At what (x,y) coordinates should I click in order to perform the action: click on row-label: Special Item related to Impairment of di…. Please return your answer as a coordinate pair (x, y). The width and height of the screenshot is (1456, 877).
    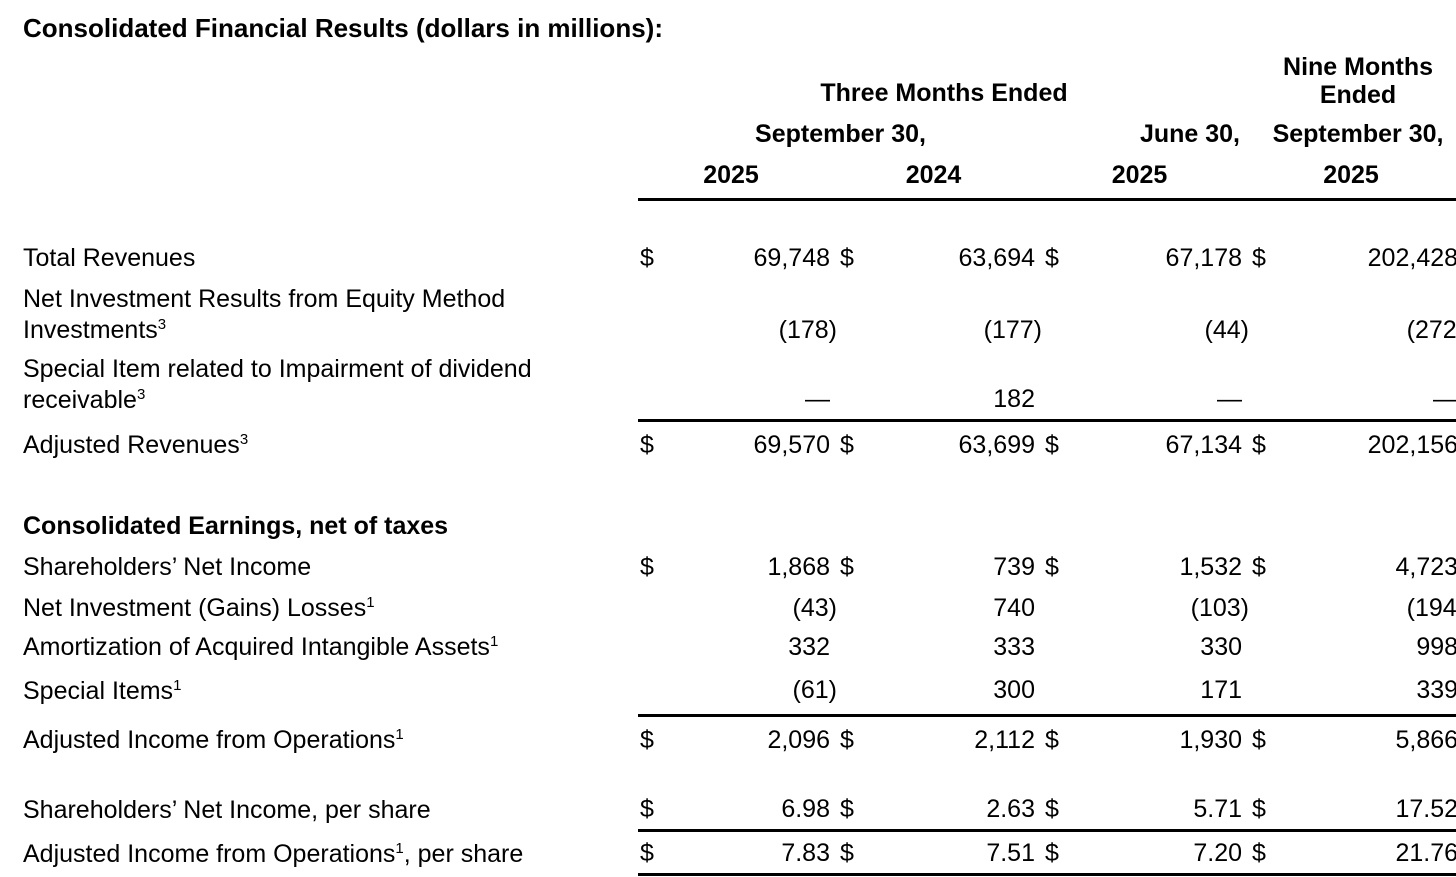
    Looking at the image, I should click on (330, 385).